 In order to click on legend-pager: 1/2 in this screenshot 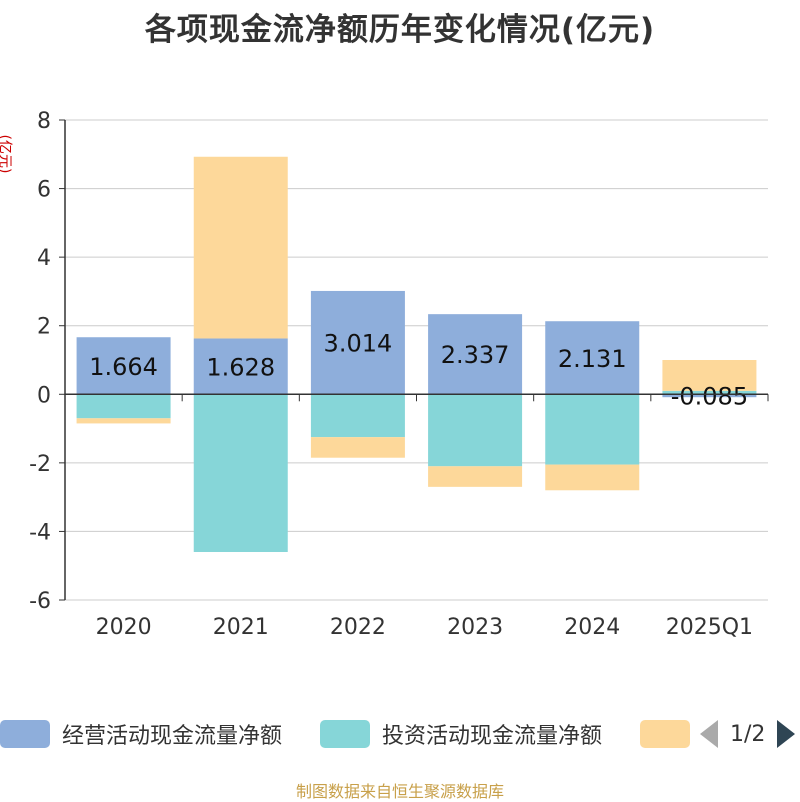, I will do `click(748, 734)`.